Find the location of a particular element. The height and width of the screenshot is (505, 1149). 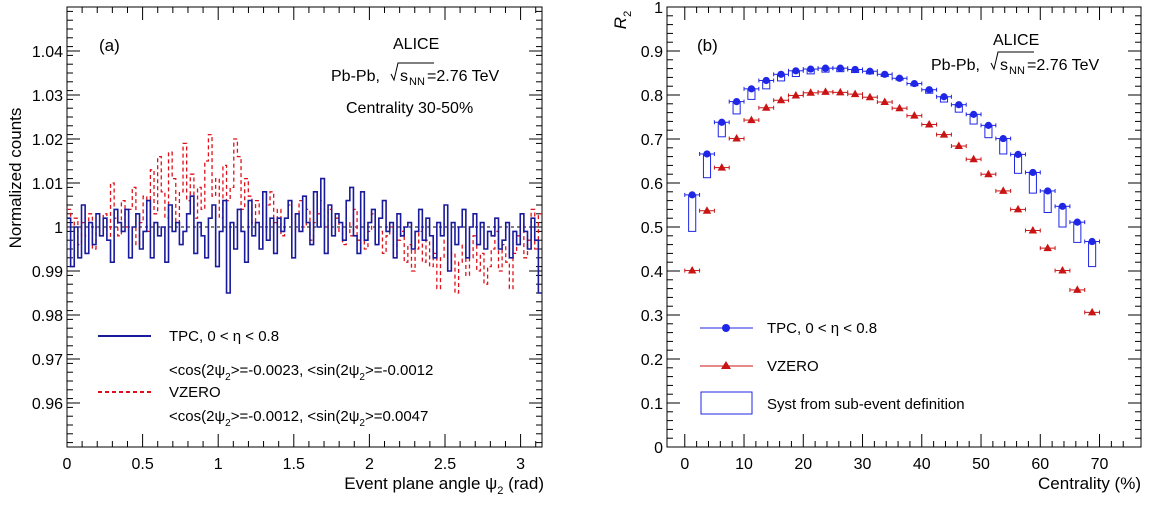

y-tick-label: 0.96 is located at coordinates (47, 404).